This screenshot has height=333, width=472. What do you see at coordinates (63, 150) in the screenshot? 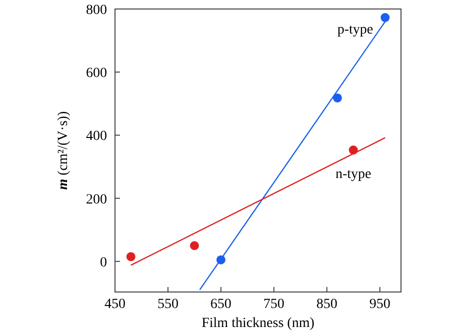
I see `y-axis-title: m (cm²/(V·s))` at bounding box center [63, 150].